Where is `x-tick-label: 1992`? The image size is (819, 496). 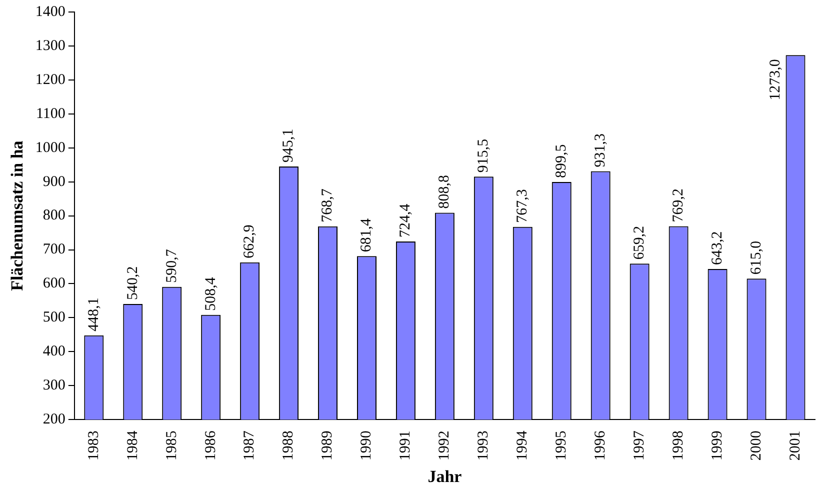
x-tick-label: 1992 is located at coordinates (444, 445).